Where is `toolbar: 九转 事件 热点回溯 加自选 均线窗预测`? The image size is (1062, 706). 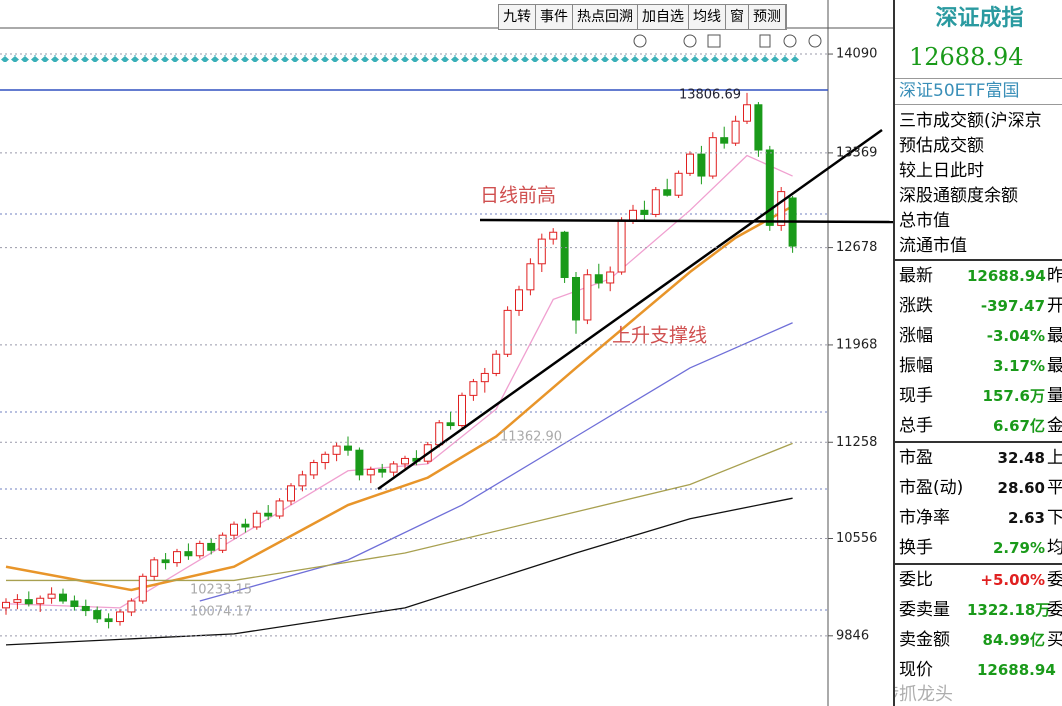 toolbar: 九转 事件 热点回溯 加自选 均线窗预测 is located at coordinates (642, 17).